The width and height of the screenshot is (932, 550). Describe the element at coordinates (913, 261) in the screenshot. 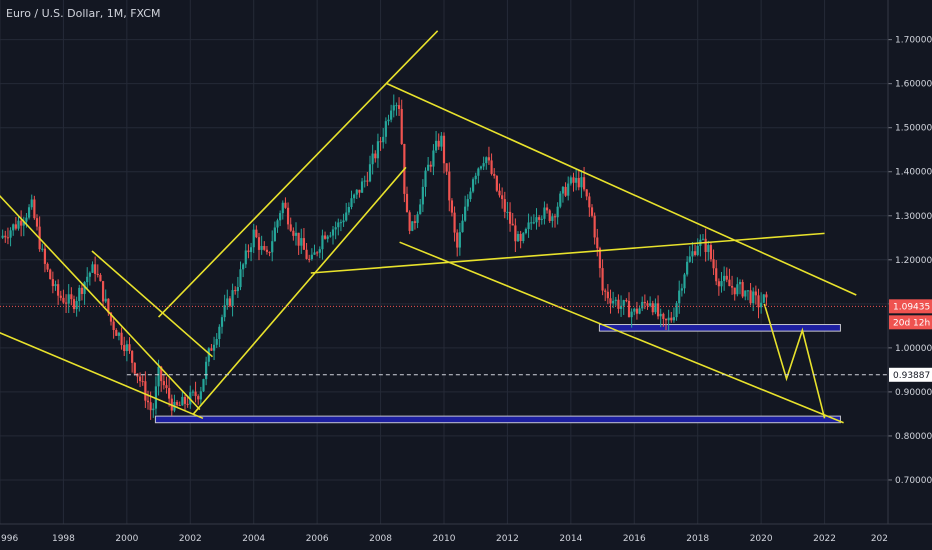

I see `y-tick-label: 1.20000` at that location.